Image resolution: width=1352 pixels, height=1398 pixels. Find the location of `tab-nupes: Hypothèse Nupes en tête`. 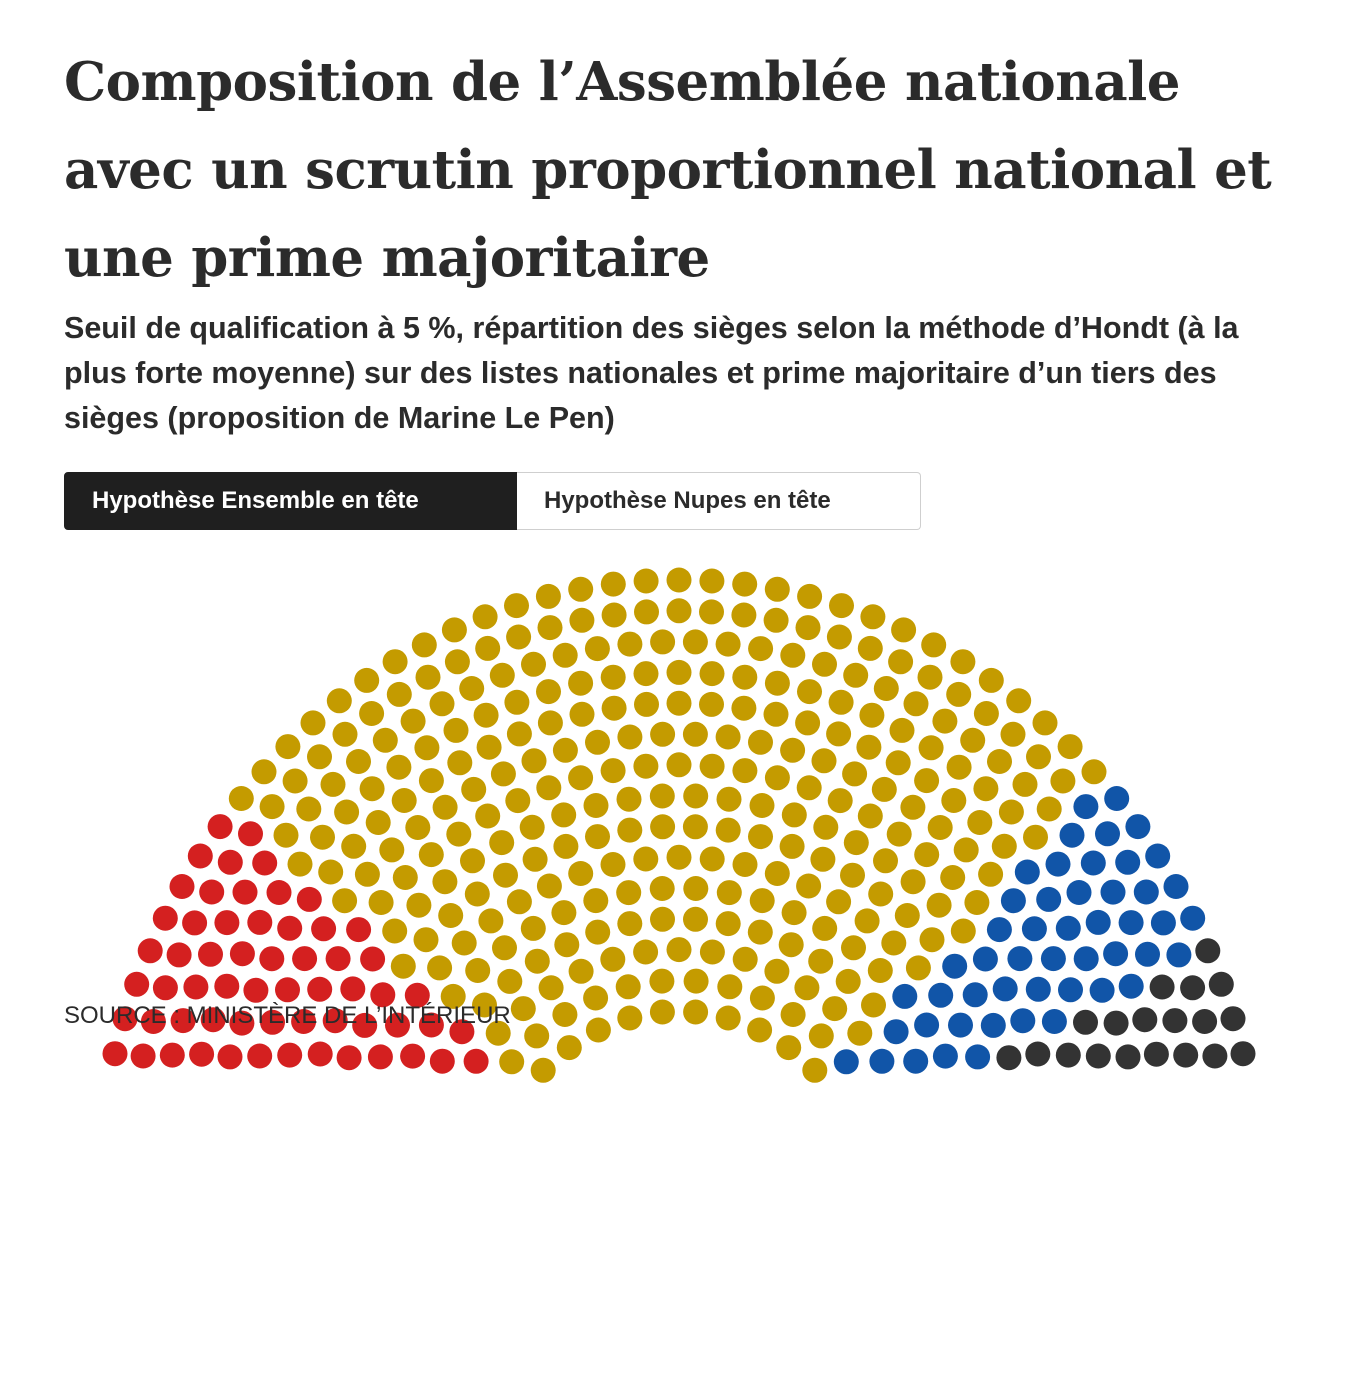

tab-nupes: Hypothèse Nupes en tête is located at coordinates (719, 501).